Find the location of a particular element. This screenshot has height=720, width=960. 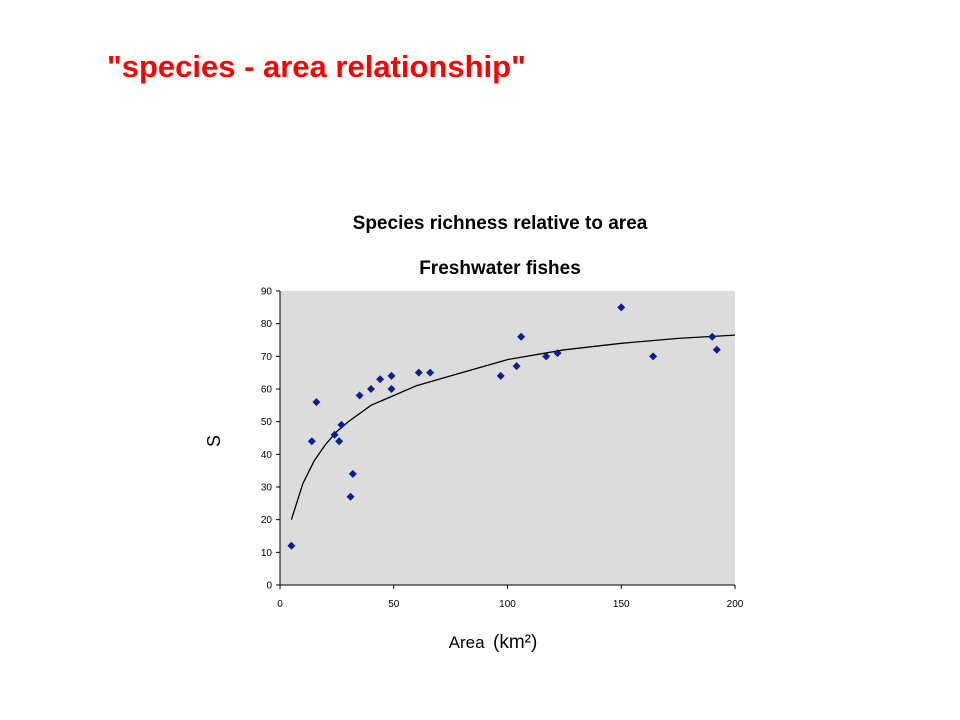

y-tick-label: 90 is located at coordinates (267, 292).